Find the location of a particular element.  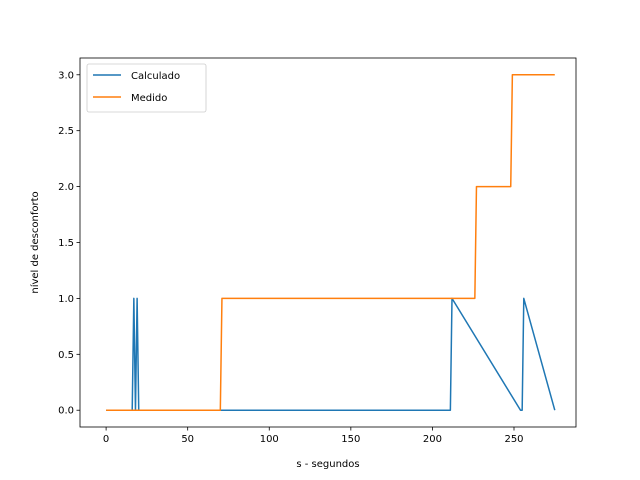

legend: Calculado Medido is located at coordinates (146, 88).